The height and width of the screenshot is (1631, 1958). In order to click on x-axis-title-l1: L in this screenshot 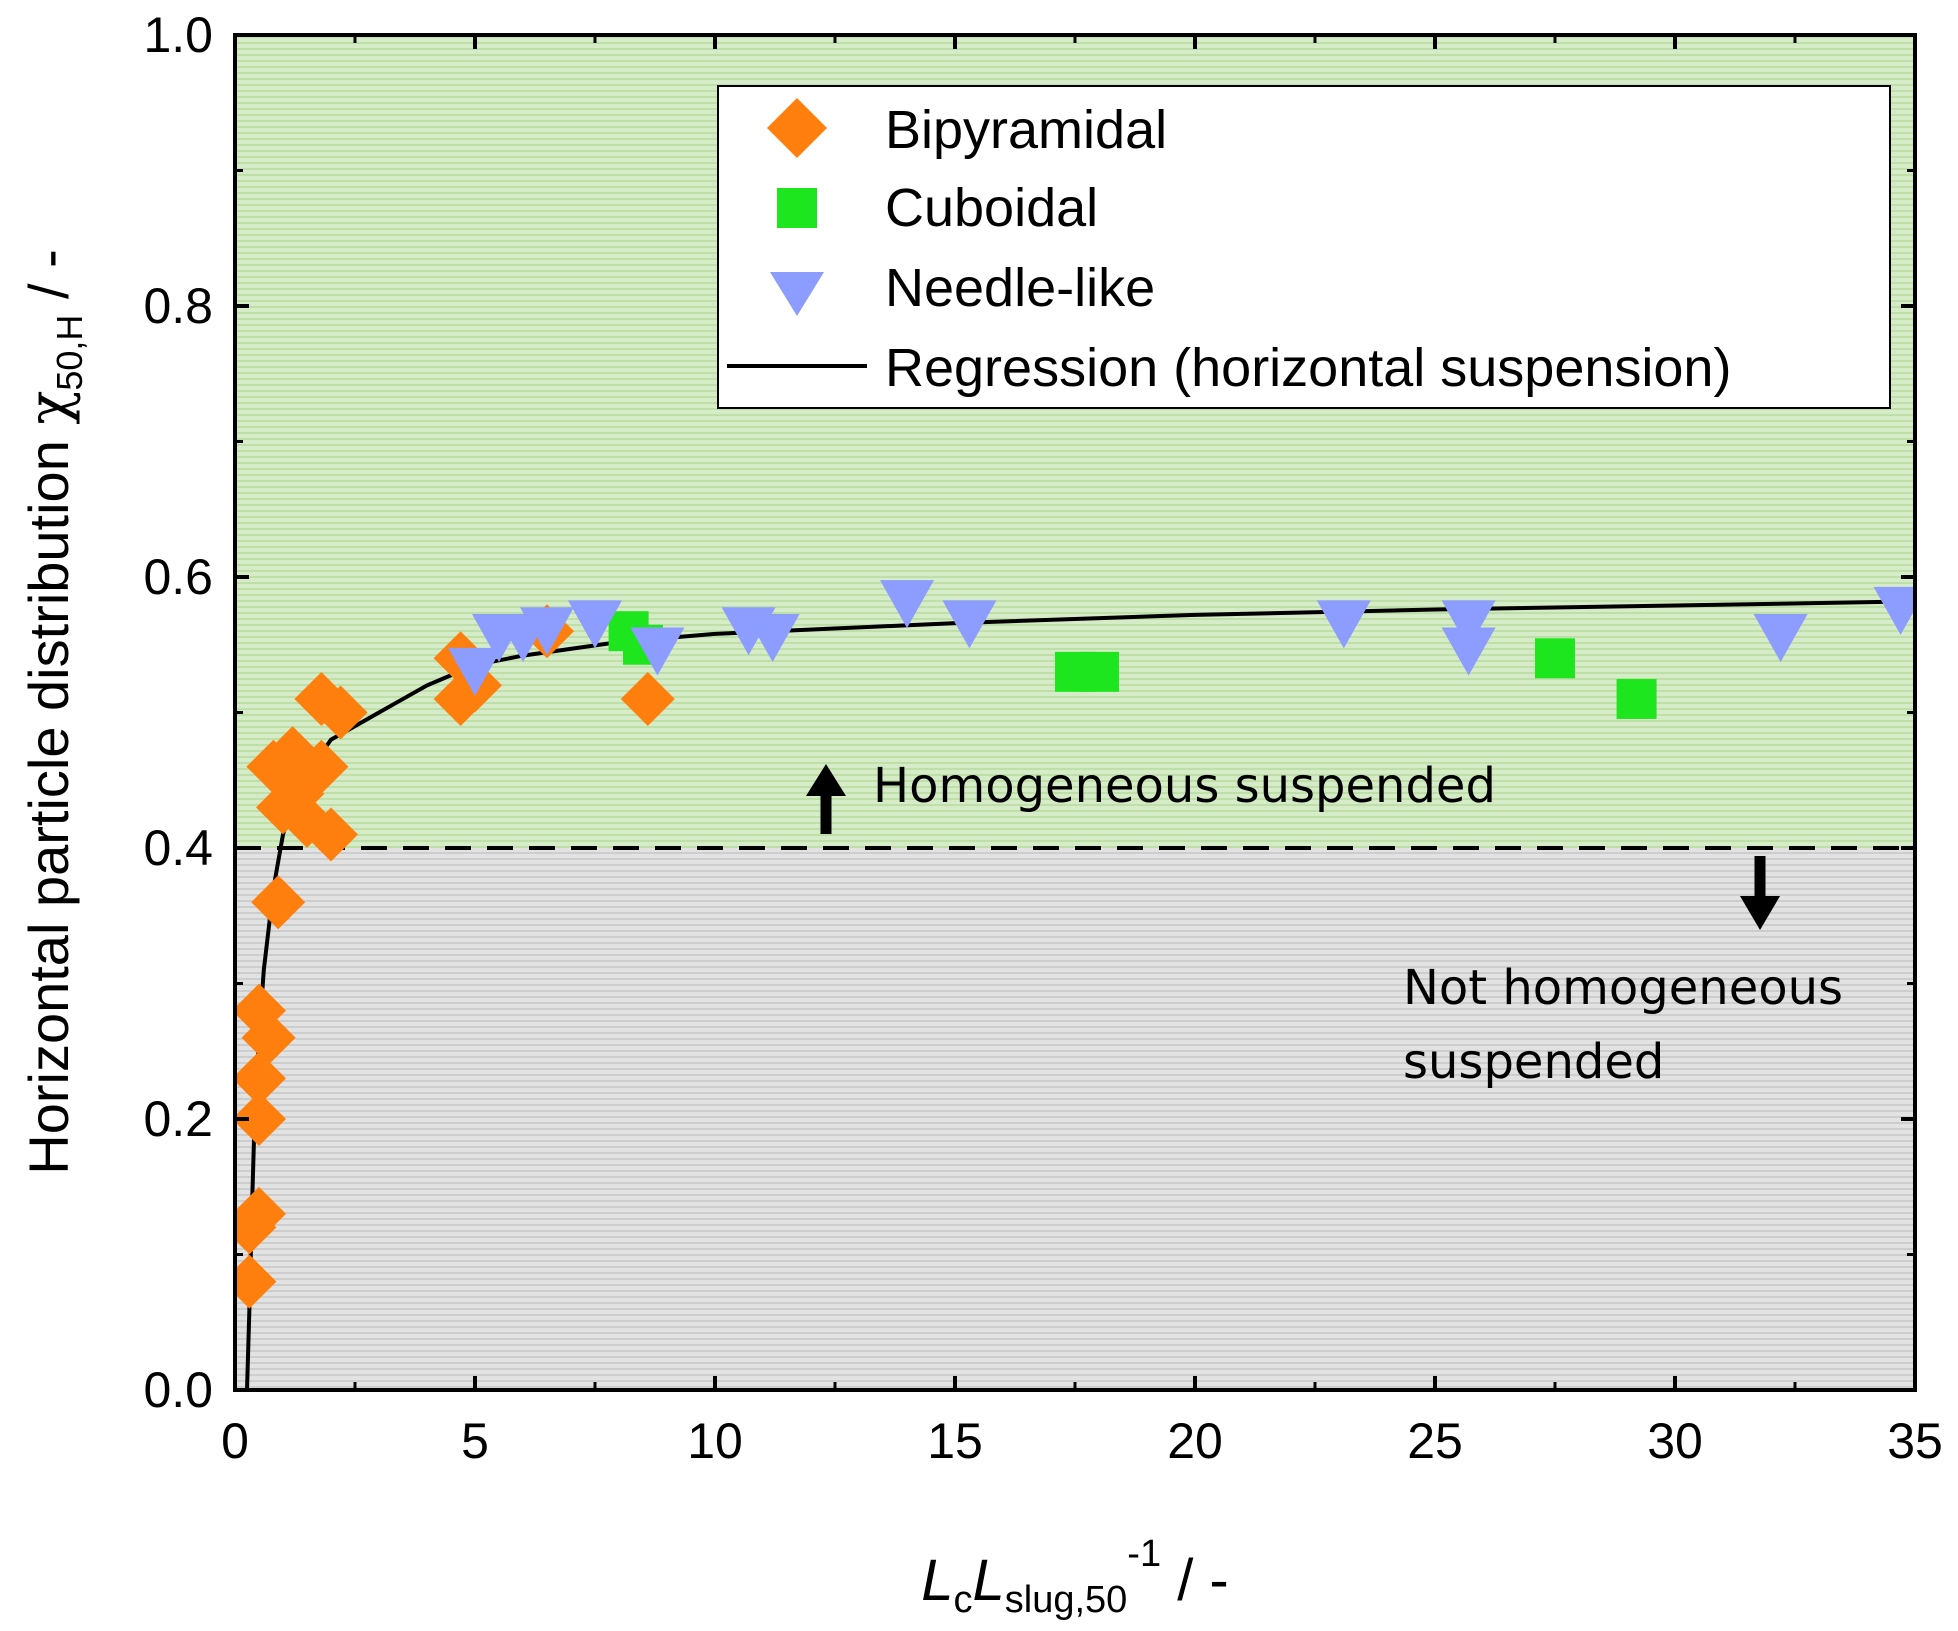, I will do `click(937, 1580)`.